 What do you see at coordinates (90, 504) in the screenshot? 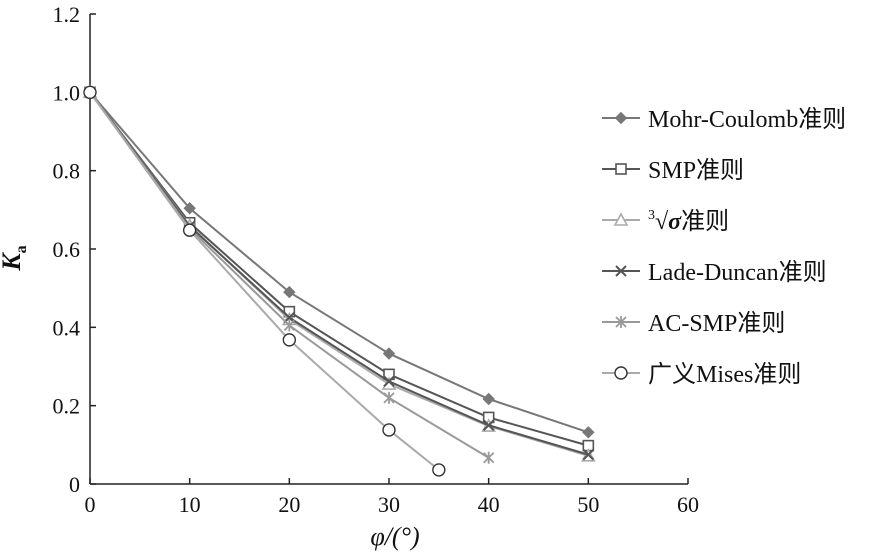
I see `x-tick-label: 0` at bounding box center [90, 504].